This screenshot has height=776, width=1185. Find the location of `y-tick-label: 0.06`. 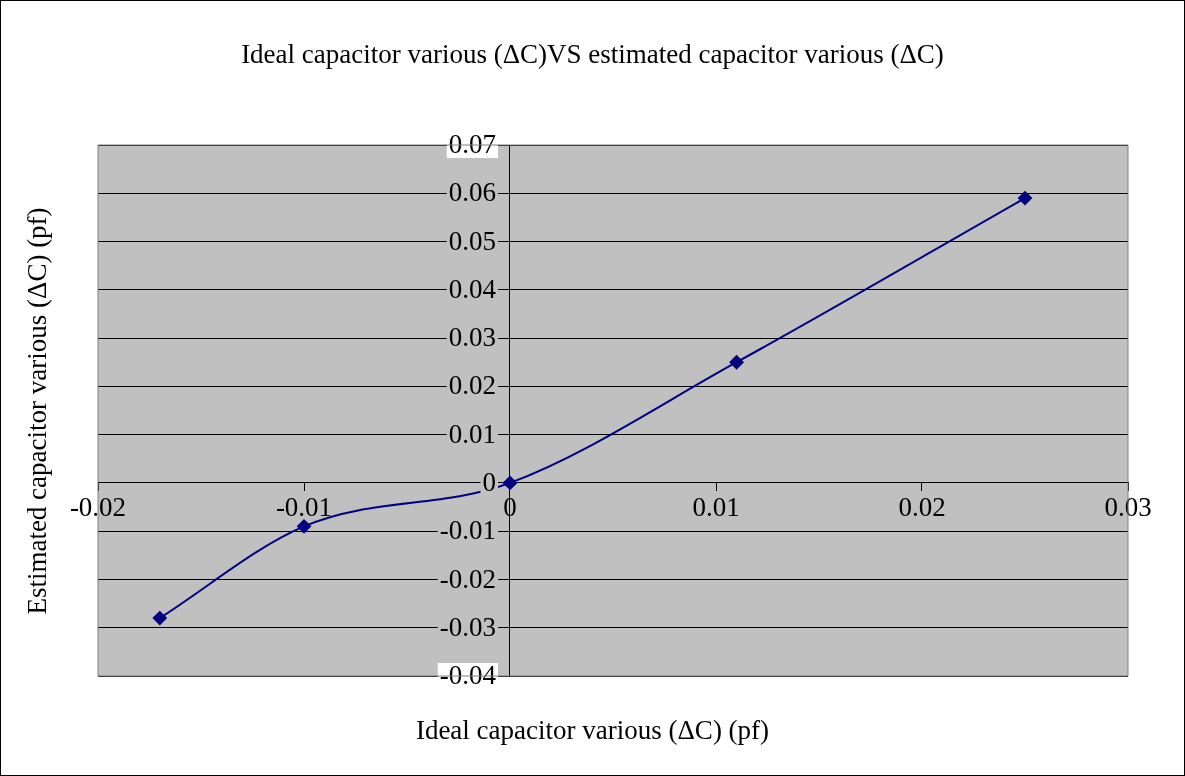

y-tick-label: 0.06 is located at coordinates (472, 192).